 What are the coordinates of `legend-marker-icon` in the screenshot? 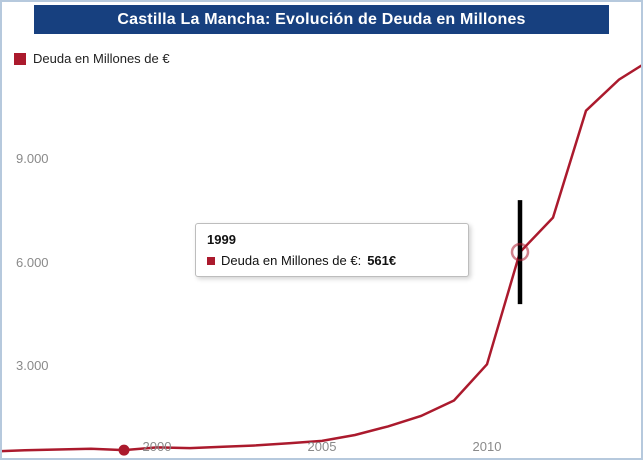 It's located at (20, 58).